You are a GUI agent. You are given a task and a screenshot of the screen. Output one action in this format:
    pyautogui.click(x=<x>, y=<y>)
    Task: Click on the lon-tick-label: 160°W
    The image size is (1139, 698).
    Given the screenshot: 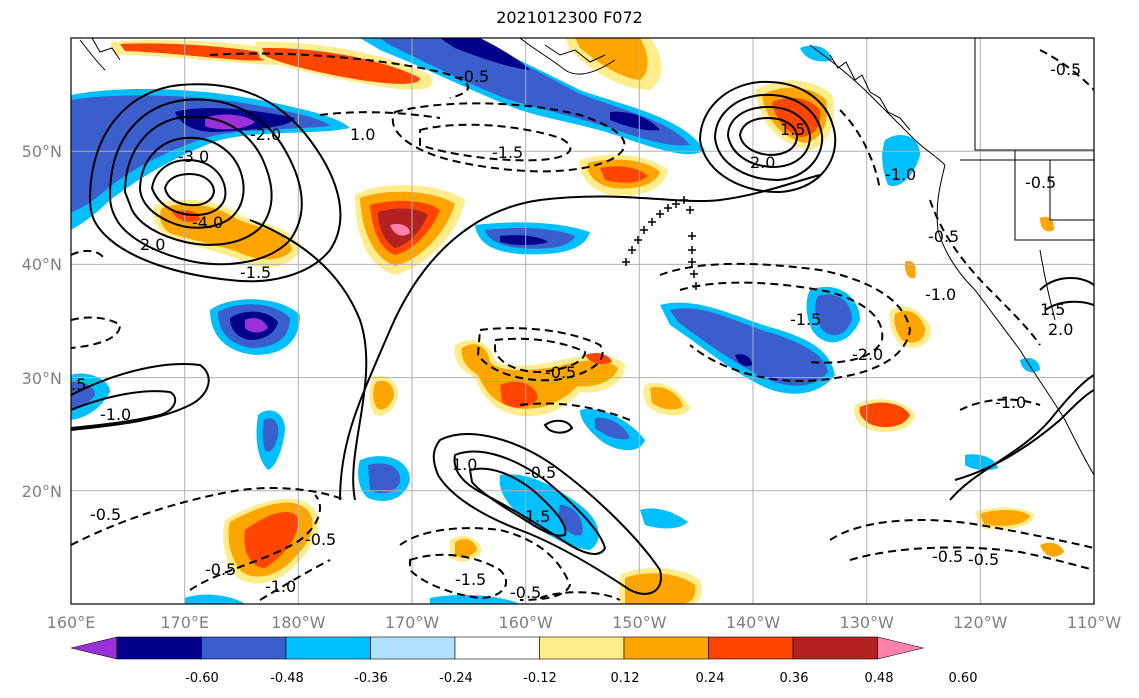 What is the action you would take?
    pyautogui.click(x=526, y=622)
    